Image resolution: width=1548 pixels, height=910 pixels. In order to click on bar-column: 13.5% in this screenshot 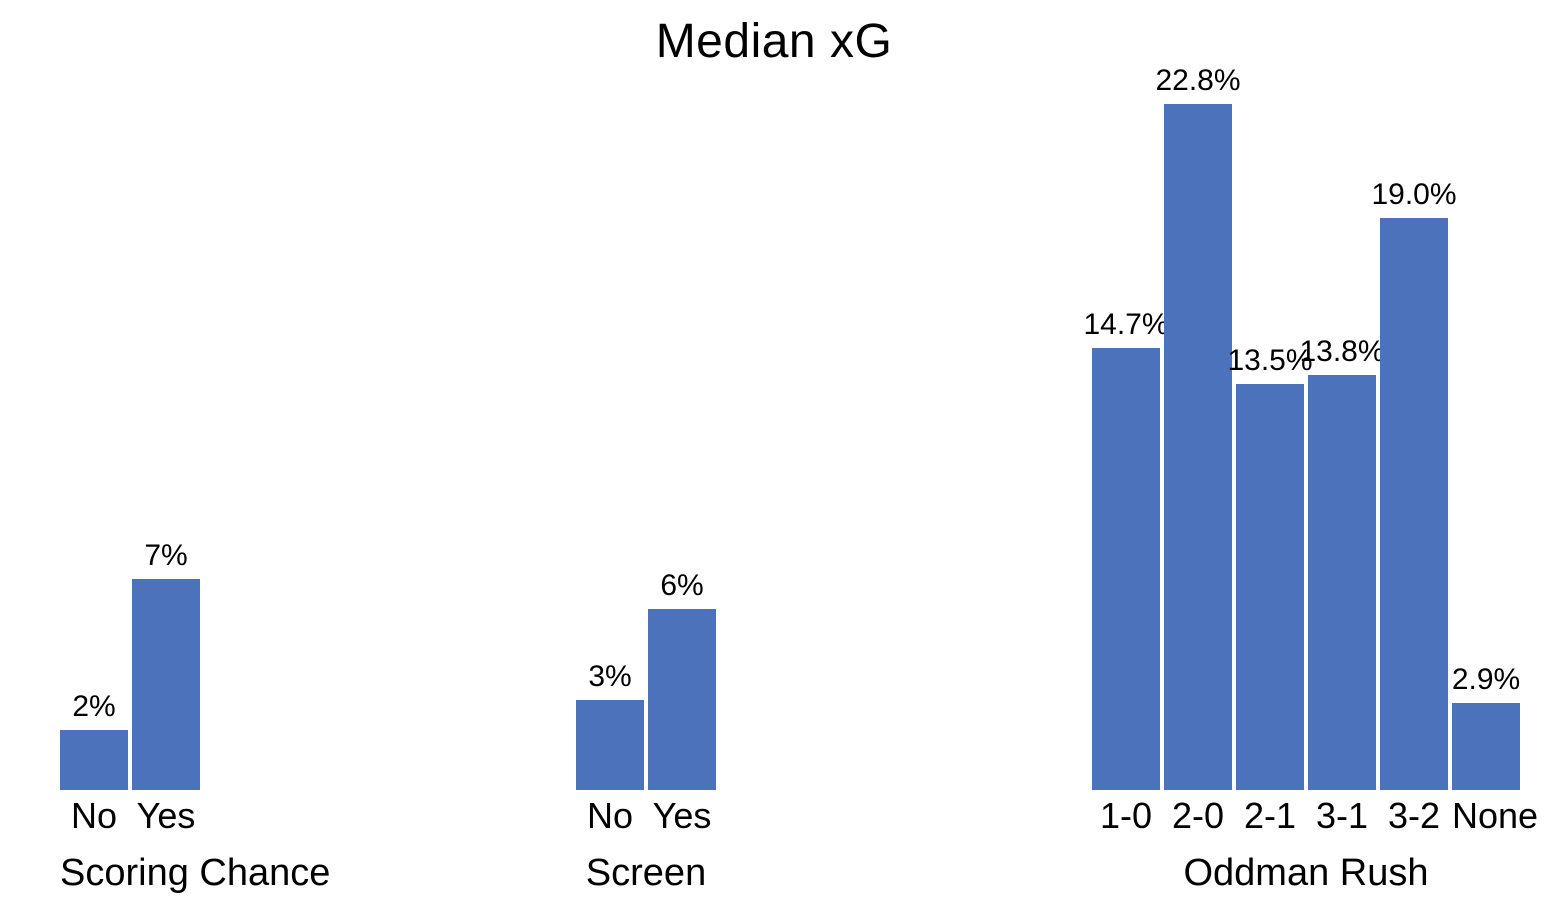, I will do `click(1270, 566)`.